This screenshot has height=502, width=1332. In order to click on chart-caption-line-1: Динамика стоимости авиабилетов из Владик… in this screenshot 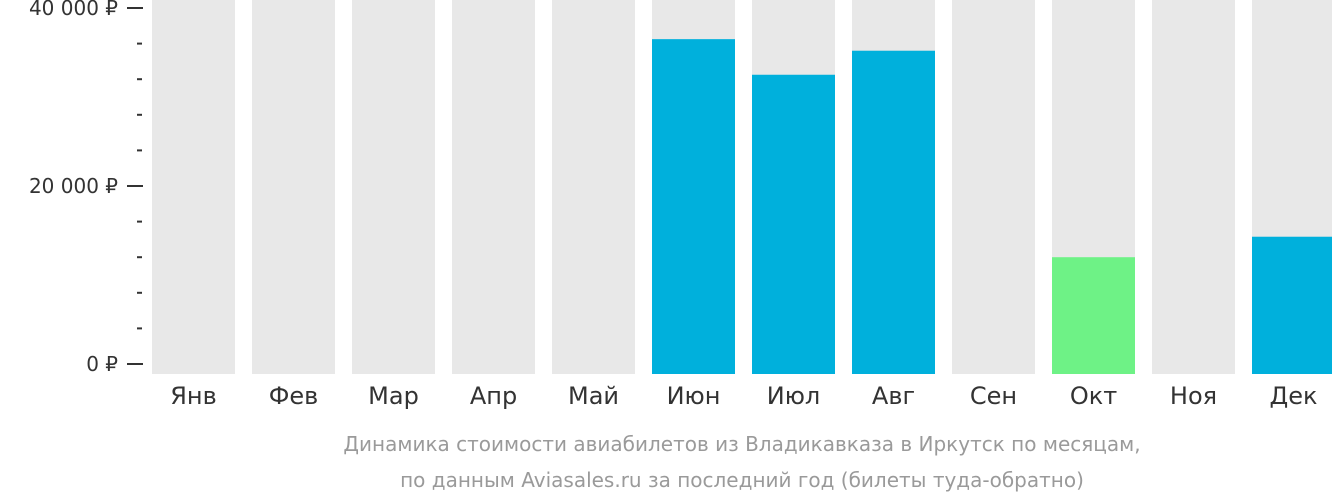, I will do `click(741, 444)`.